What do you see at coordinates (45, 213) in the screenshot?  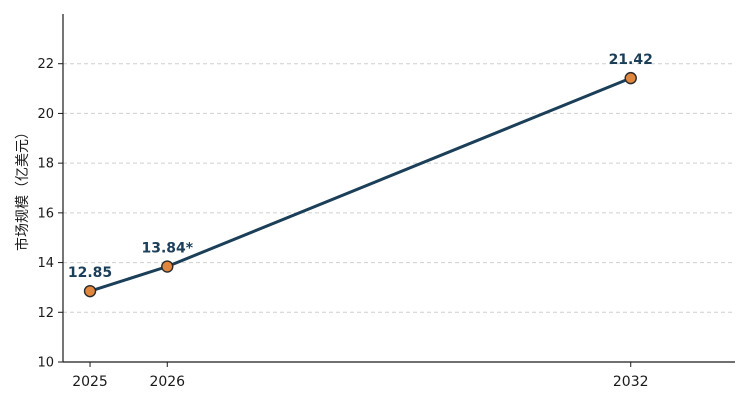 I see `y-tick-label-16: 16` at bounding box center [45, 213].